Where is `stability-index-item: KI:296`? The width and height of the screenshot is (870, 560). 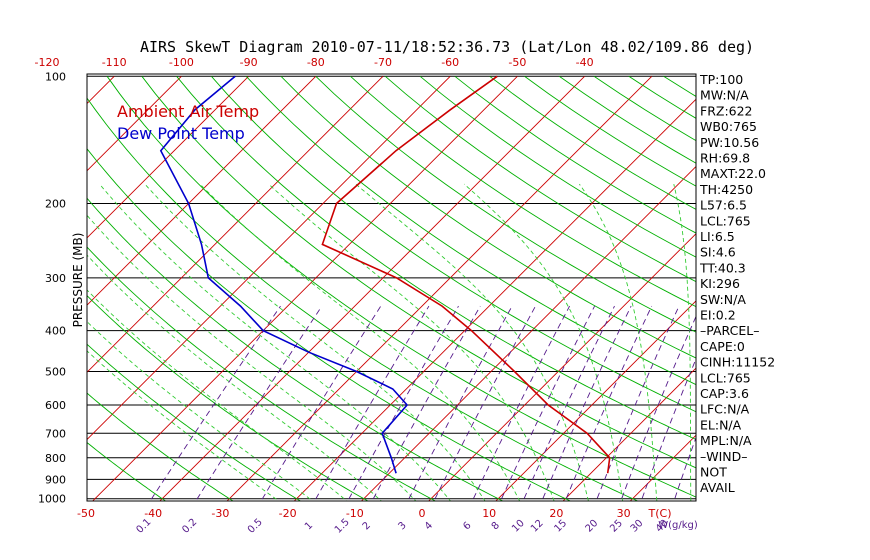
stability-index-item: KI:296 is located at coordinates (720, 283).